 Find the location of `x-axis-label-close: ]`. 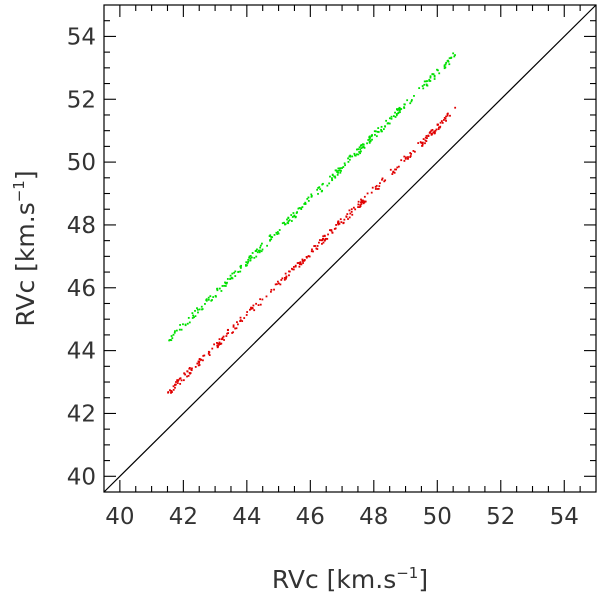

x-axis-label-close: ] is located at coordinates (423, 579).